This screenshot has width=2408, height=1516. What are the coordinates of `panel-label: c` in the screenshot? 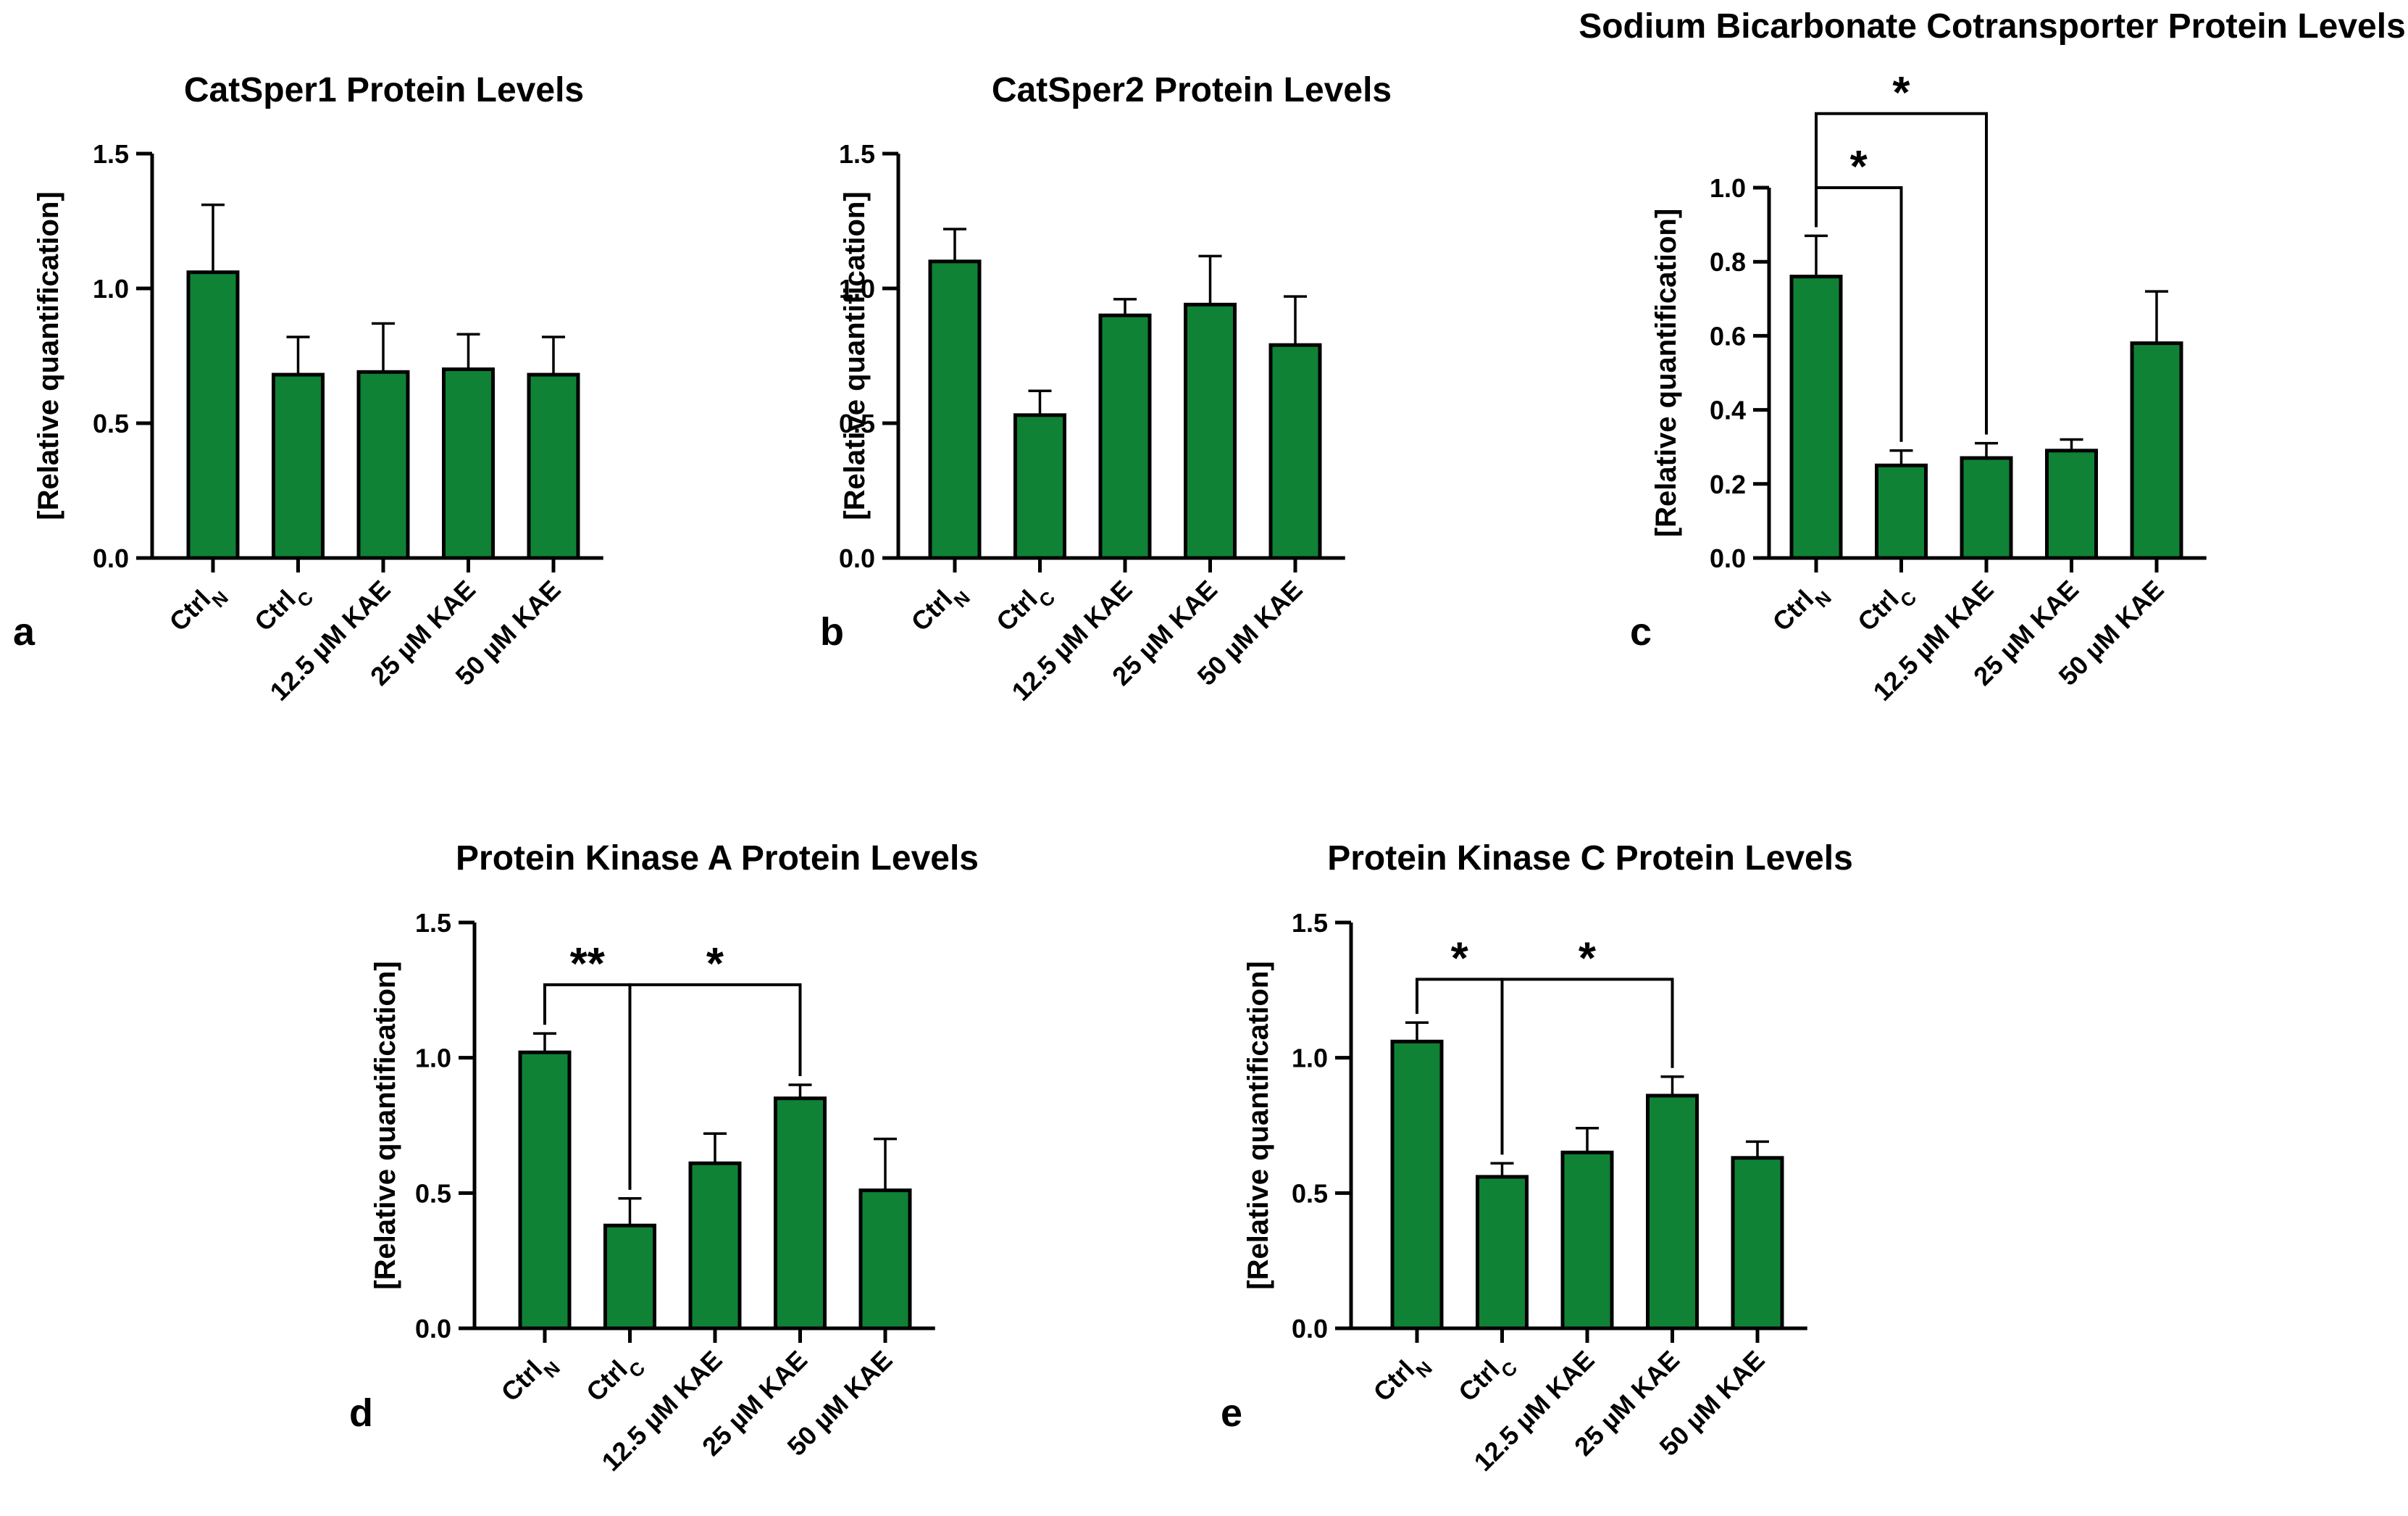 It's located at (1641, 632).